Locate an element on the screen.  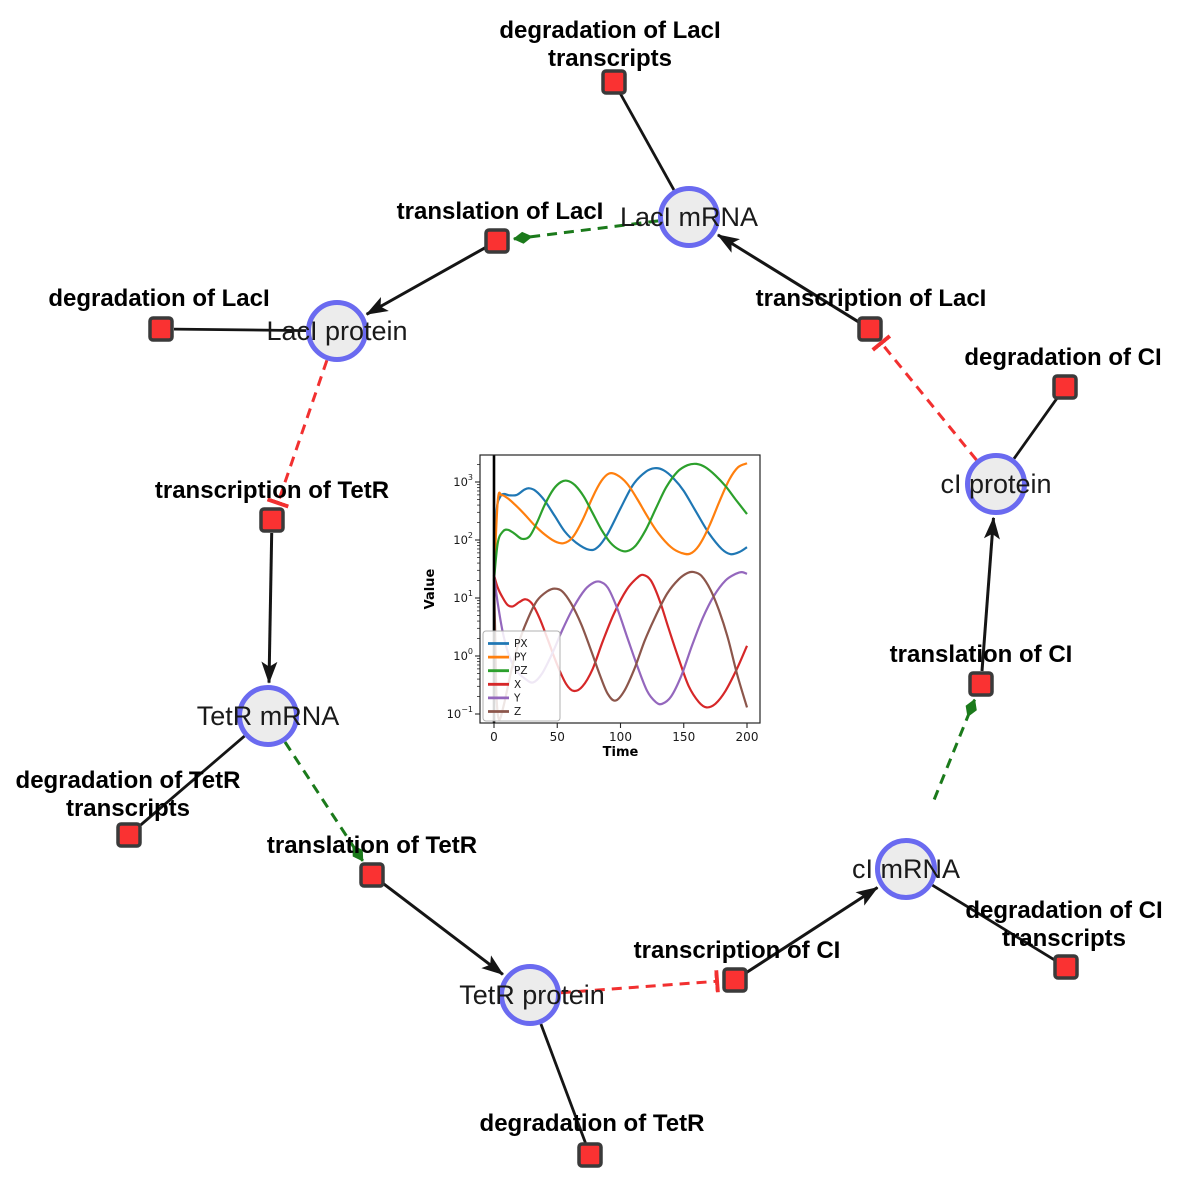
legend-label-X: X is located at coordinates (517, 685).